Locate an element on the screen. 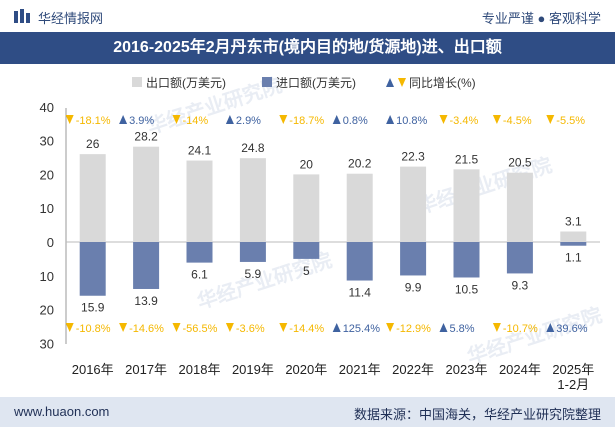 The width and height of the screenshot is (615, 427). x-tick-label: 2024年 is located at coordinates (520, 369).